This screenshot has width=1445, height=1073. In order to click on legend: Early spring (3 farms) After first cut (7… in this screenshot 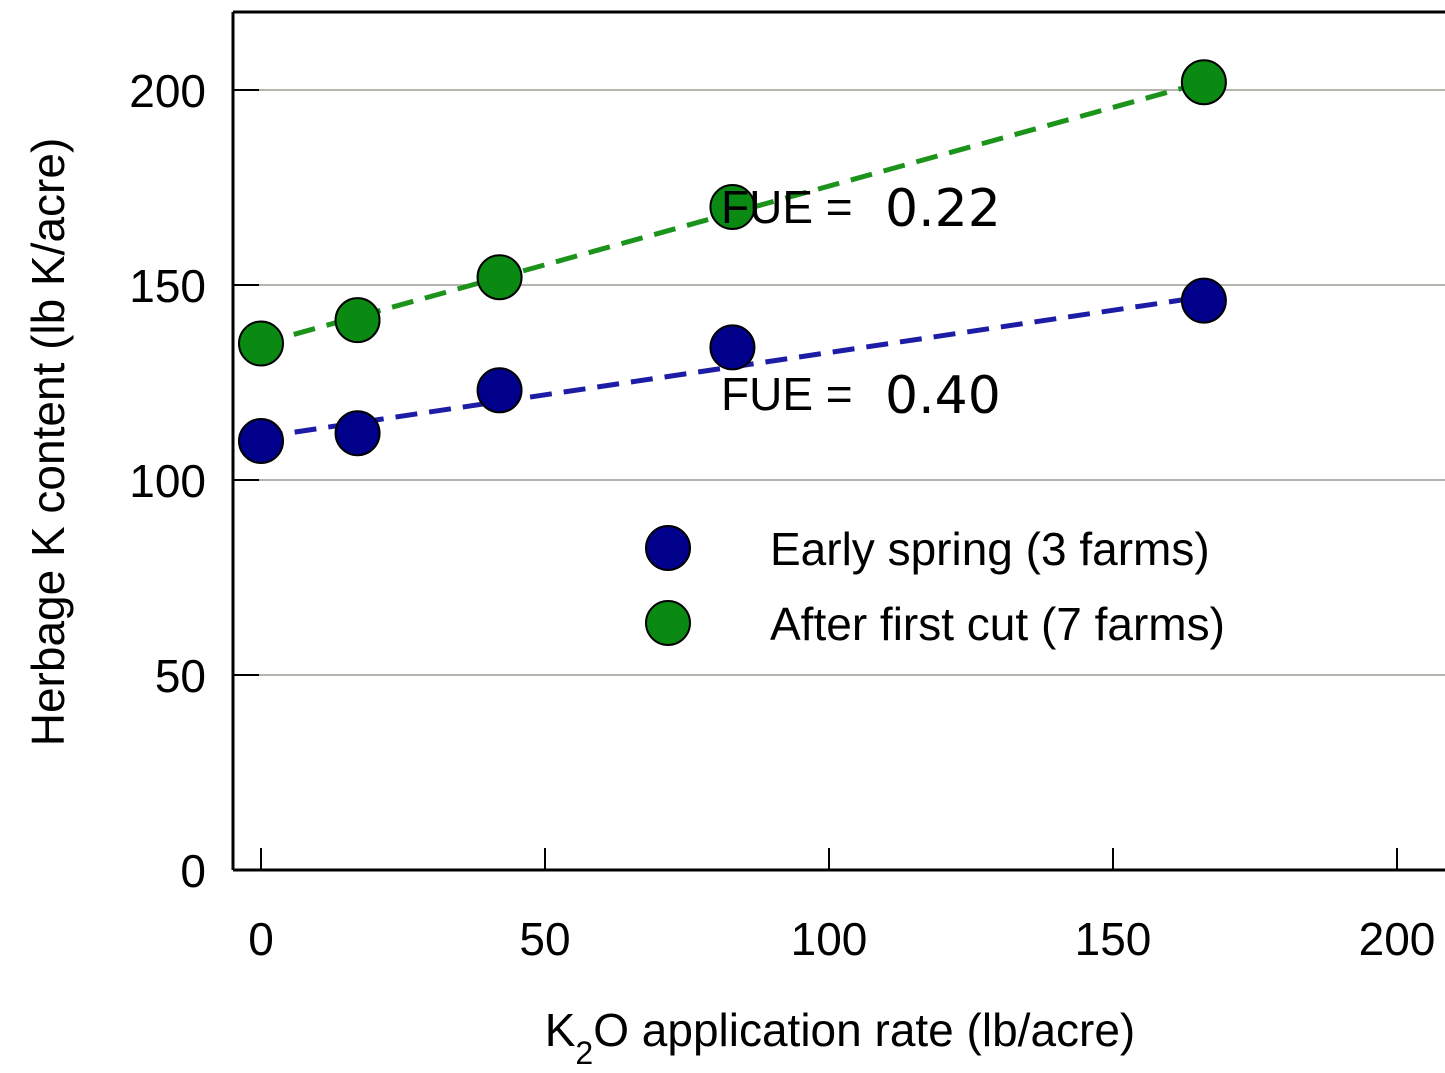, I will do `click(935, 586)`.